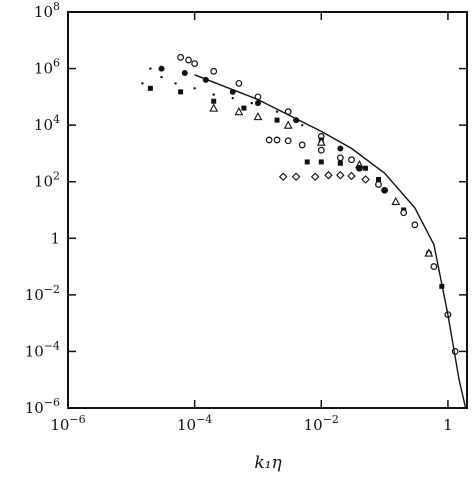 The height and width of the screenshot is (478, 474). What do you see at coordinates (204, 419) in the screenshot?
I see `x-tick-label-exp: −4` at bounding box center [204, 419].